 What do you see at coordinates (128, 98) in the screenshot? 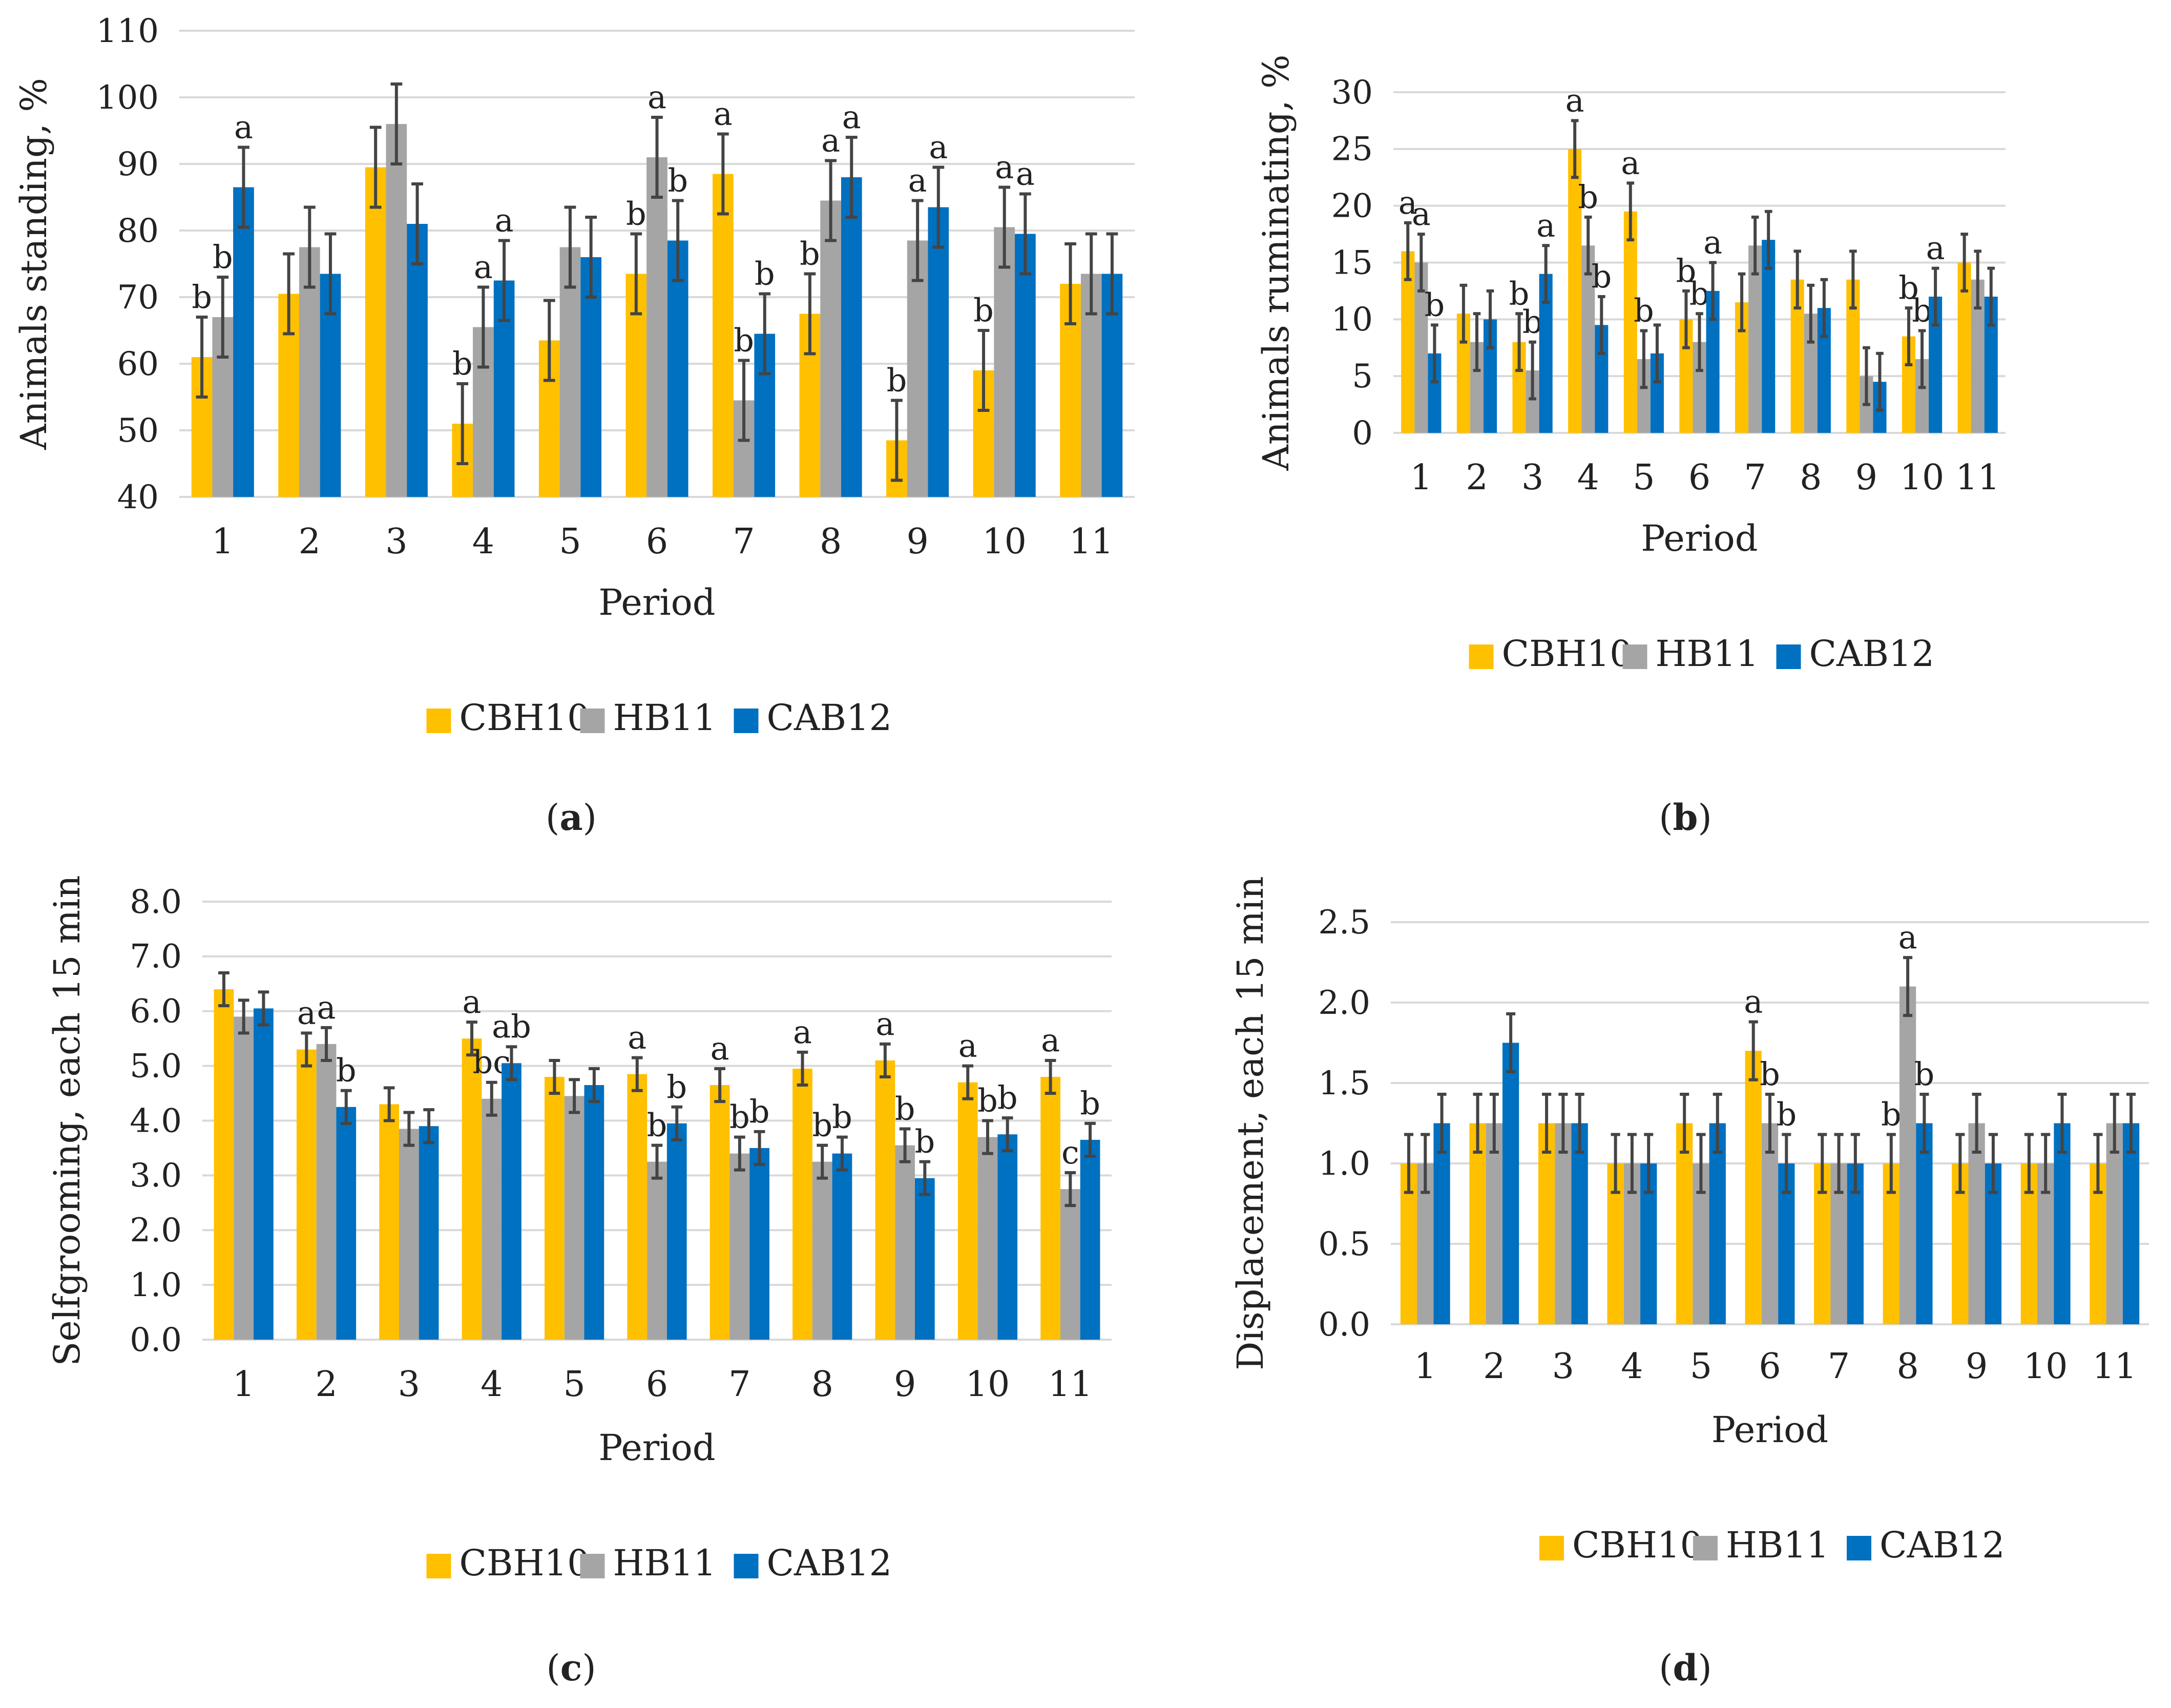
I see `y-tick-label: 100` at bounding box center [128, 98].